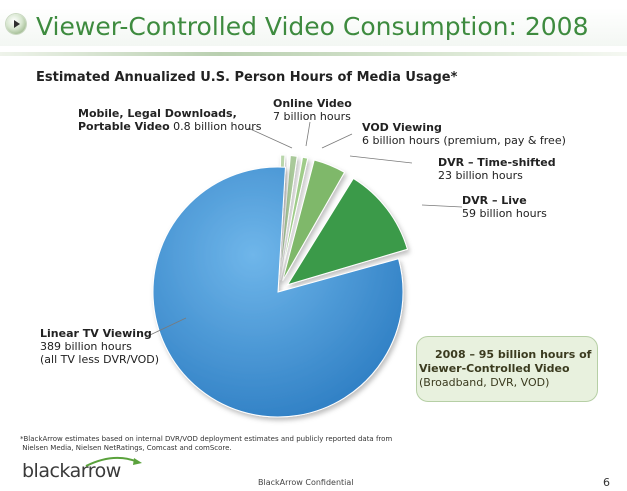  What do you see at coordinates (86, 346) in the screenshot?
I see `label-linear-value: 389 billion hours` at bounding box center [86, 346].